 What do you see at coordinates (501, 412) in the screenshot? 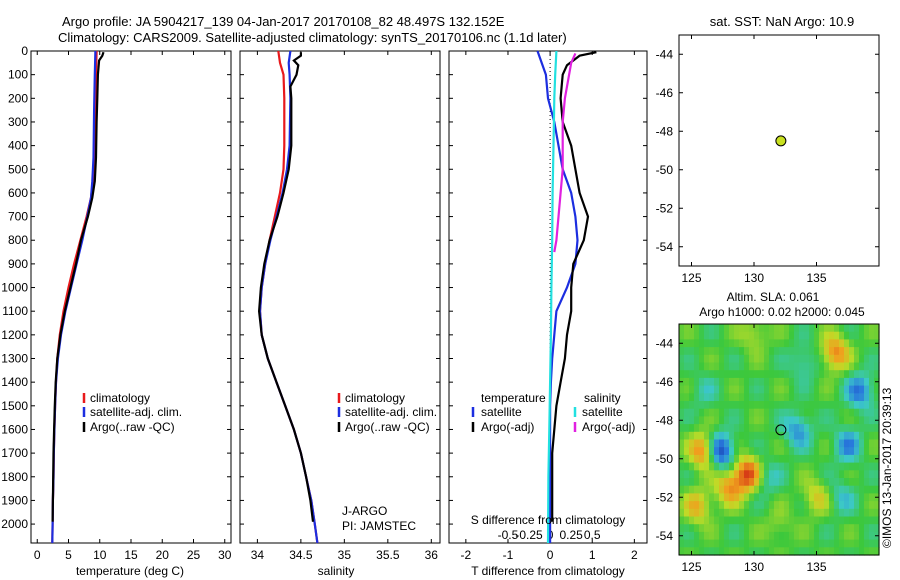
I see `d-legend-t-sat: satellite` at bounding box center [501, 412].